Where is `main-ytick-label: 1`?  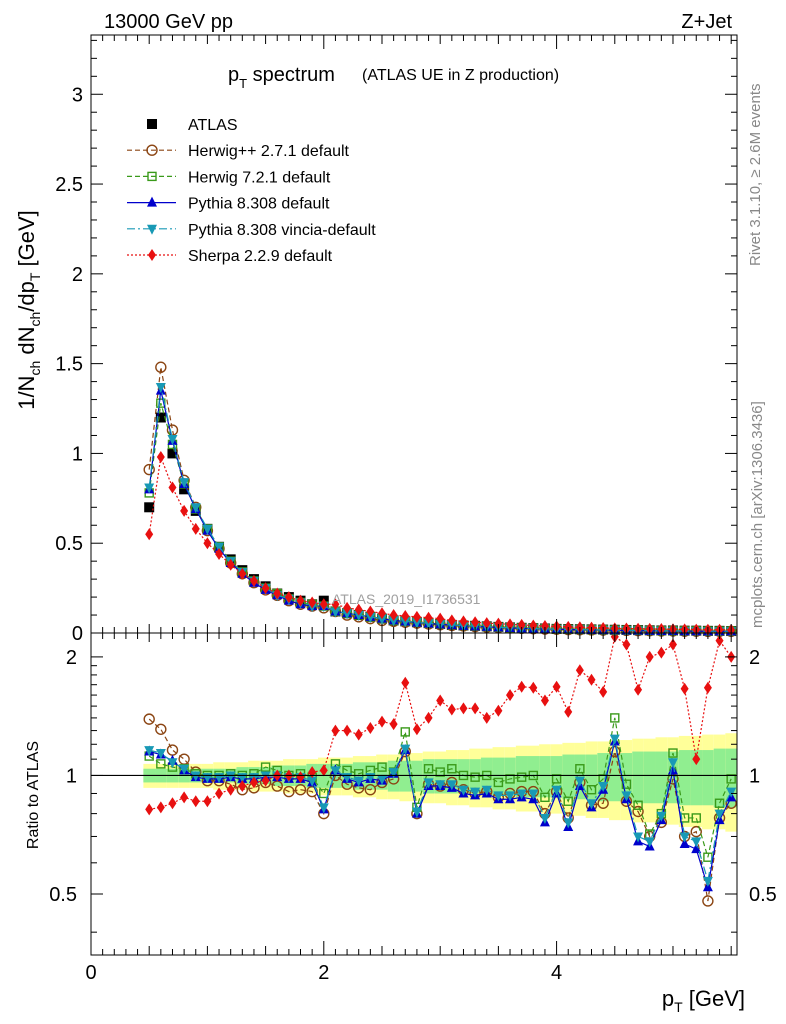
main-ytick-label: 1 is located at coordinates (77, 454).